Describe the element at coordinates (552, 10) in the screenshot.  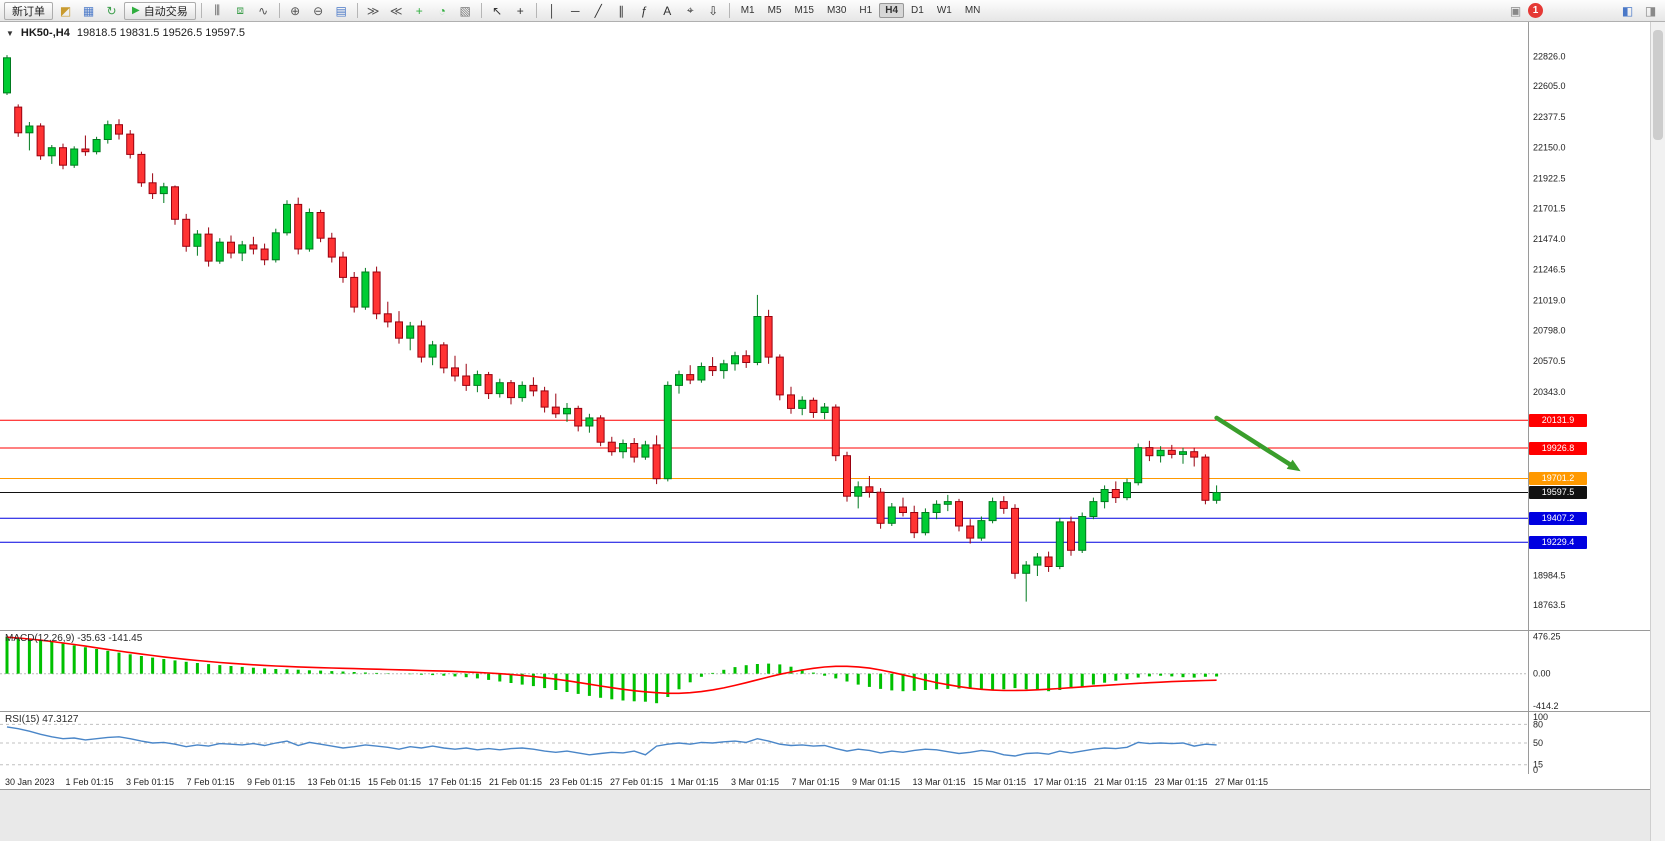
I see `vertical-line-icon: │` at that location.